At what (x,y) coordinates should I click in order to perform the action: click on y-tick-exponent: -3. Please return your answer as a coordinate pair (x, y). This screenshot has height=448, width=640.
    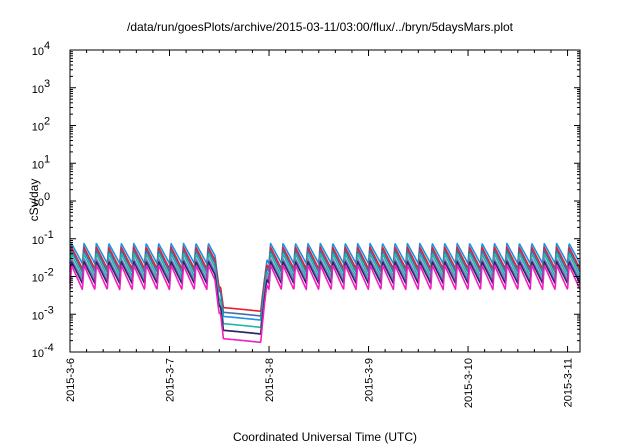
    Looking at the image, I should click on (49, 310).